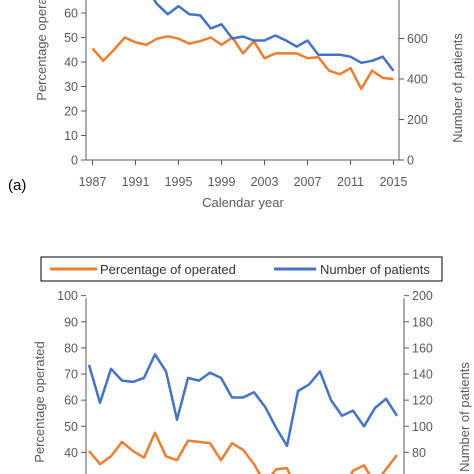 The width and height of the screenshot is (474, 474). Describe the element at coordinates (71, 136) in the screenshot. I see `left-tick-label: 10` at that location.